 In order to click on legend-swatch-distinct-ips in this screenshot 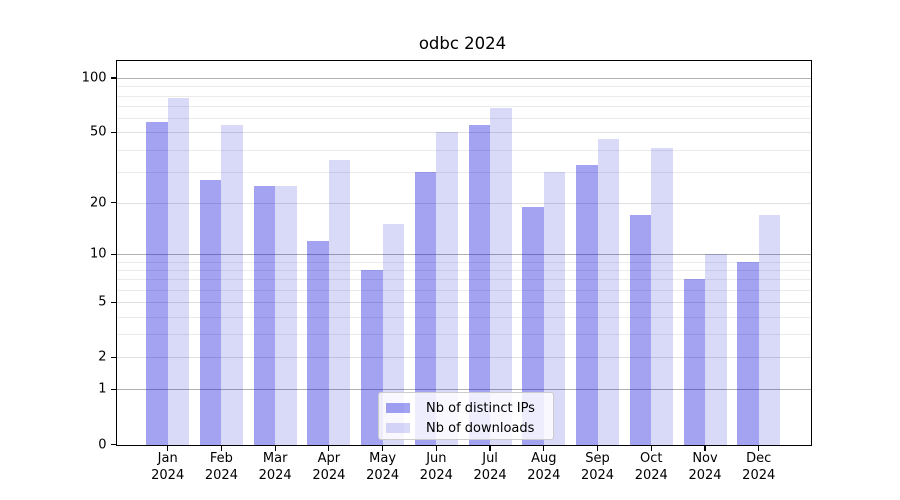, I will do `click(398, 408)`.